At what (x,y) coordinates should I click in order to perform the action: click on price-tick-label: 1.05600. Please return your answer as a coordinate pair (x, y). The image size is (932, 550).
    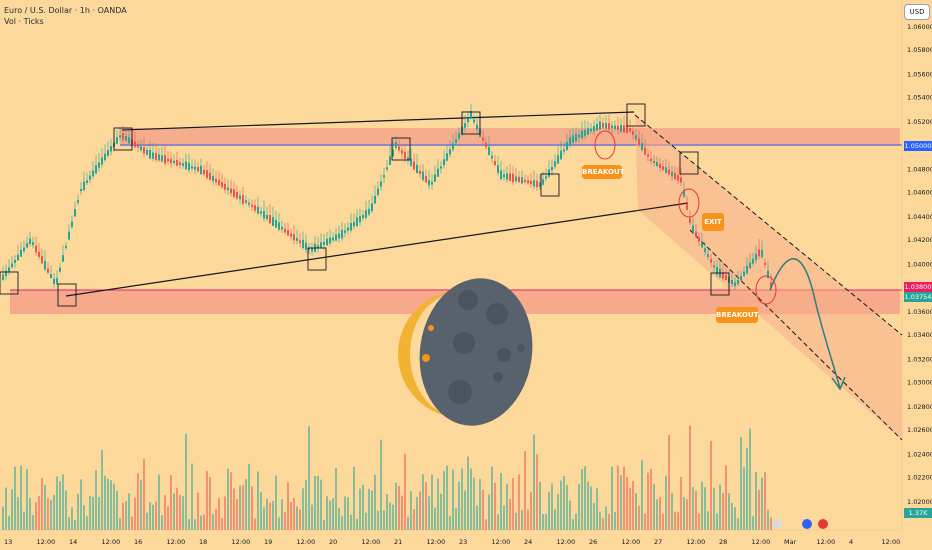
    Looking at the image, I should click on (919, 75).